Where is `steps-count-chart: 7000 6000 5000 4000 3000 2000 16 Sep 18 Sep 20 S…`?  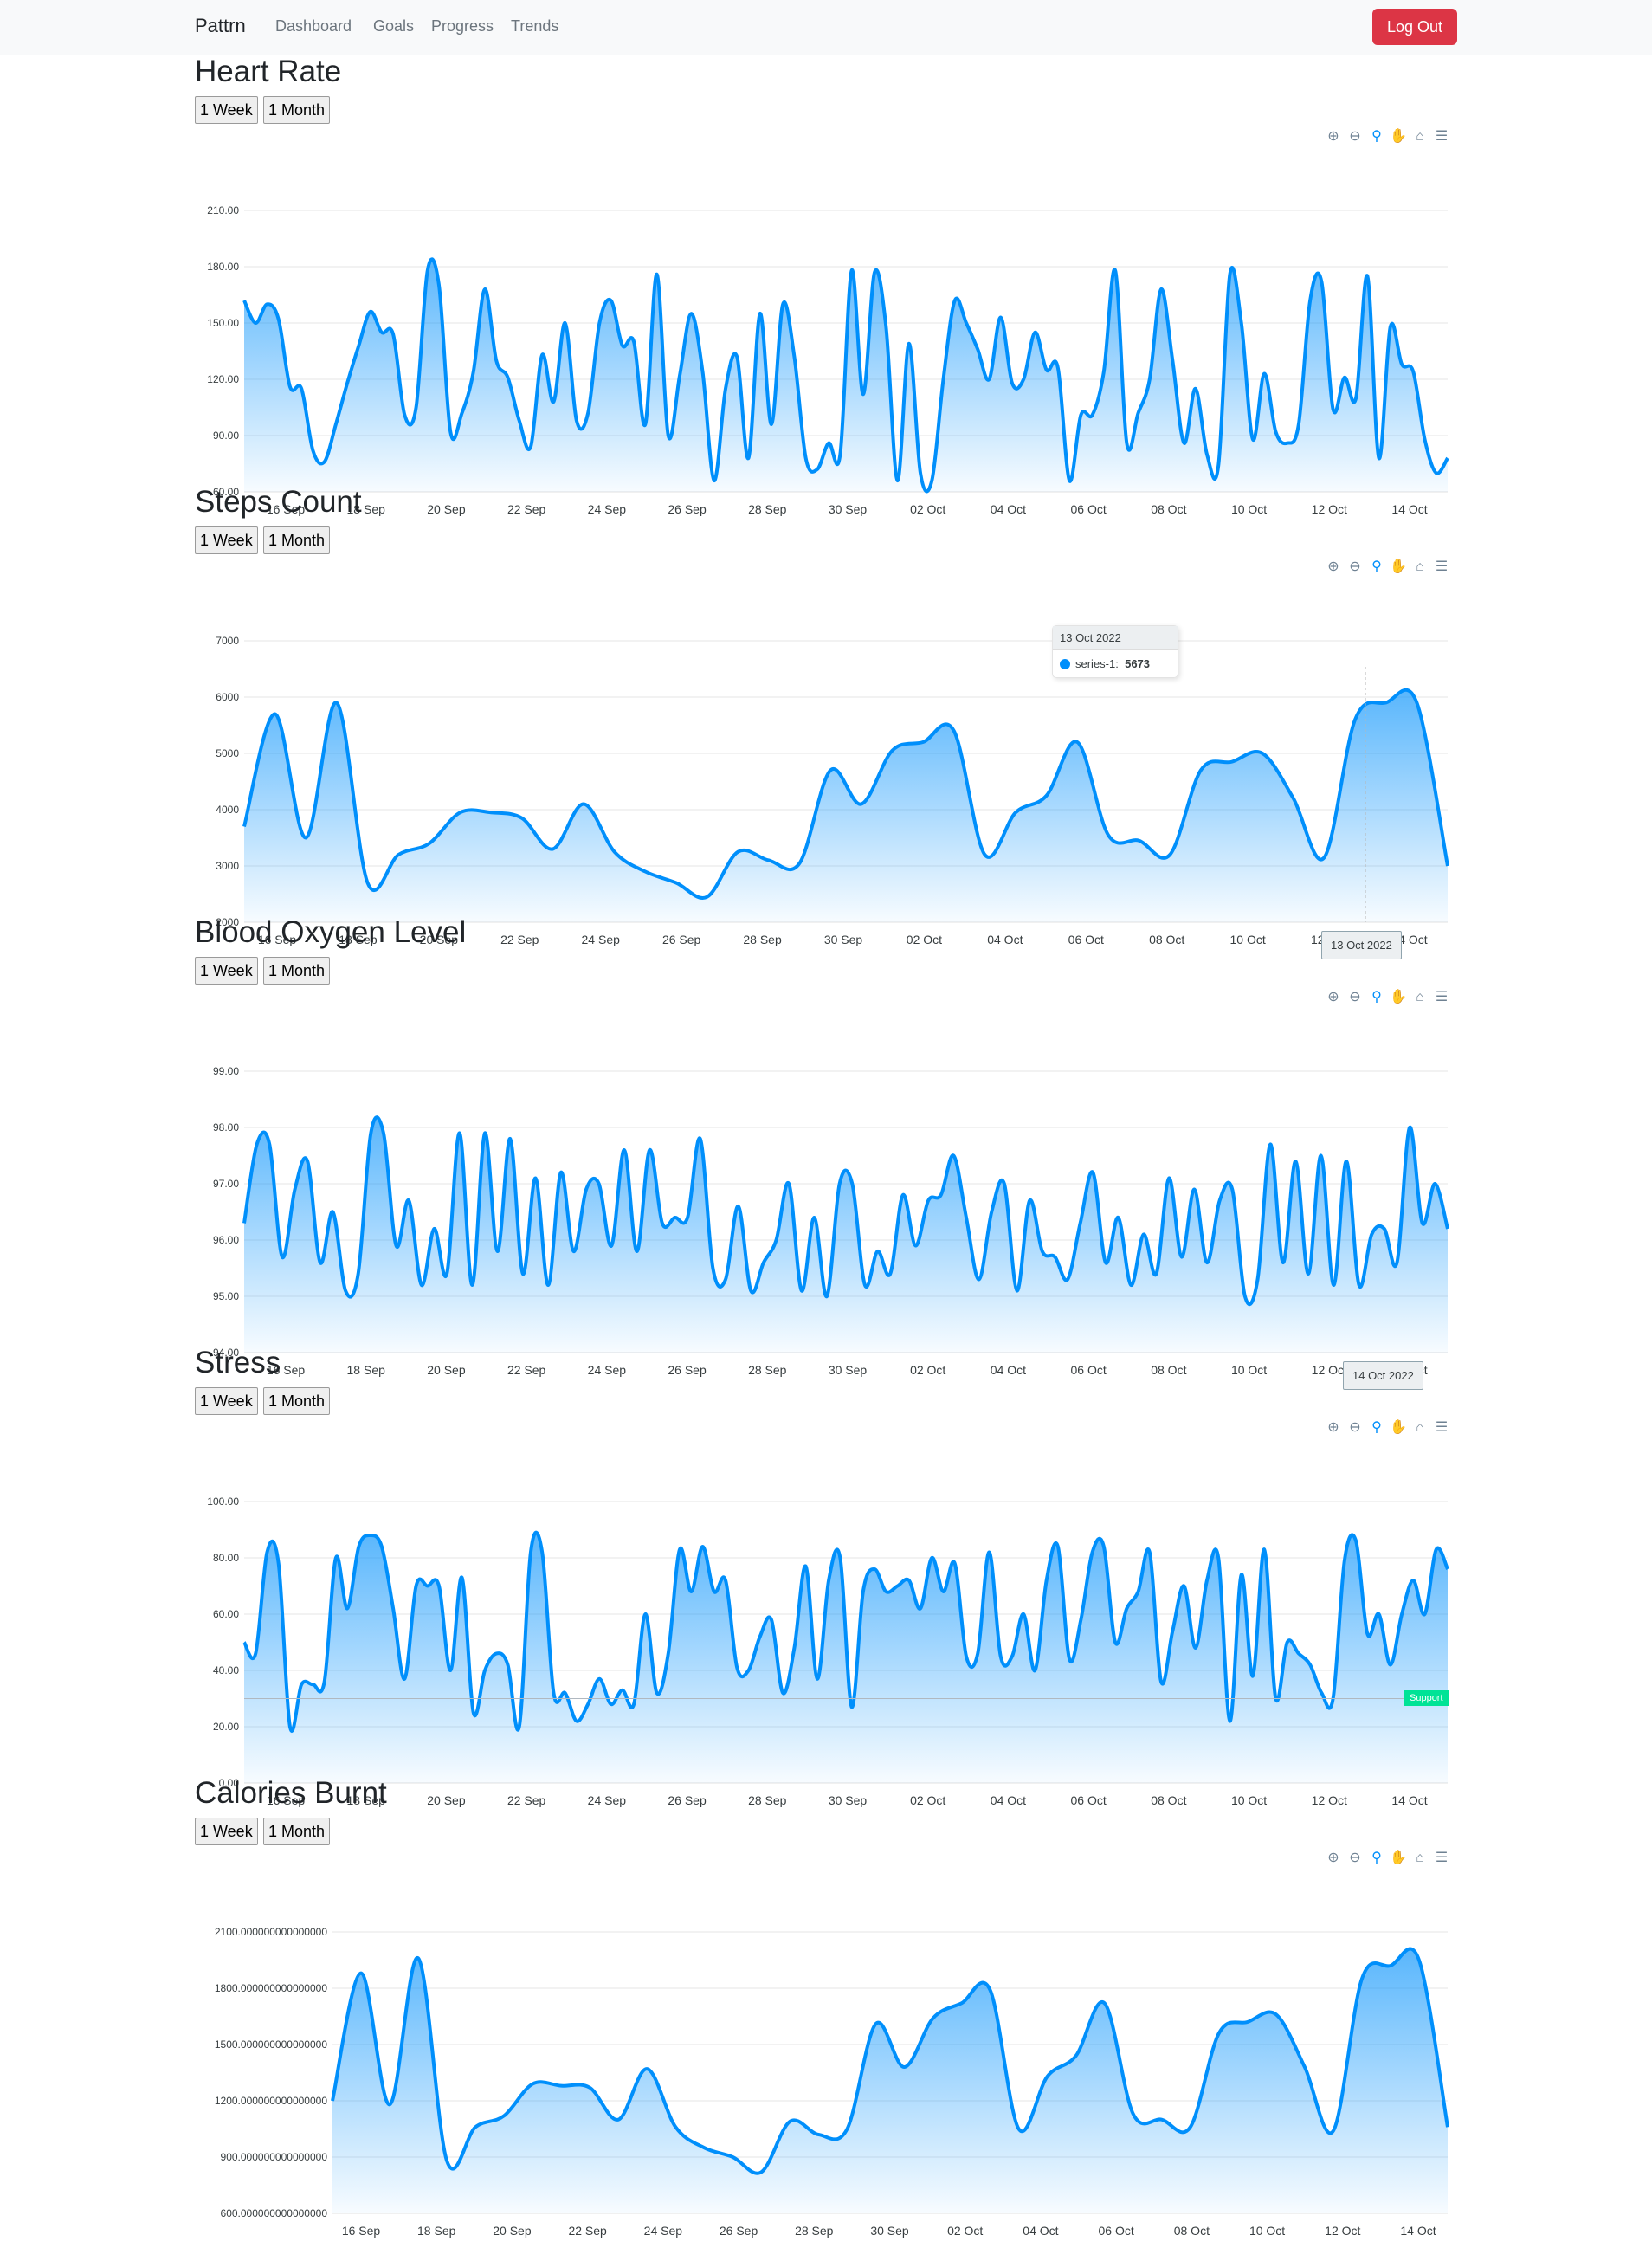 steps-count-chart: 7000 6000 5000 4000 3000 2000 16 Sep 18 Sep 20 S… is located at coordinates (832, 790).